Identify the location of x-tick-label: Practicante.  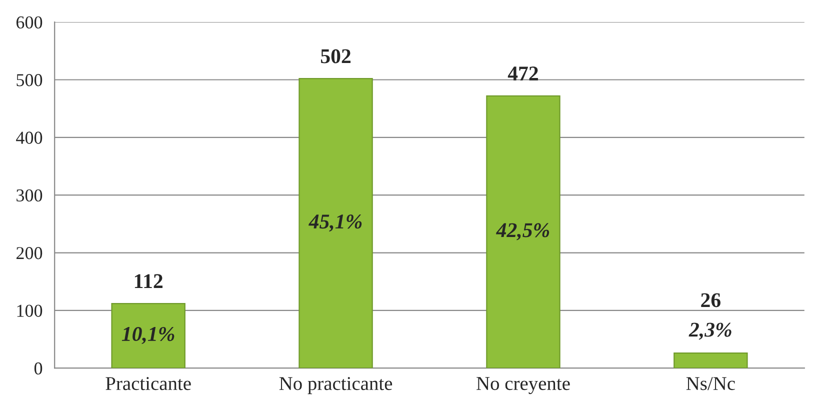
(148, 383).